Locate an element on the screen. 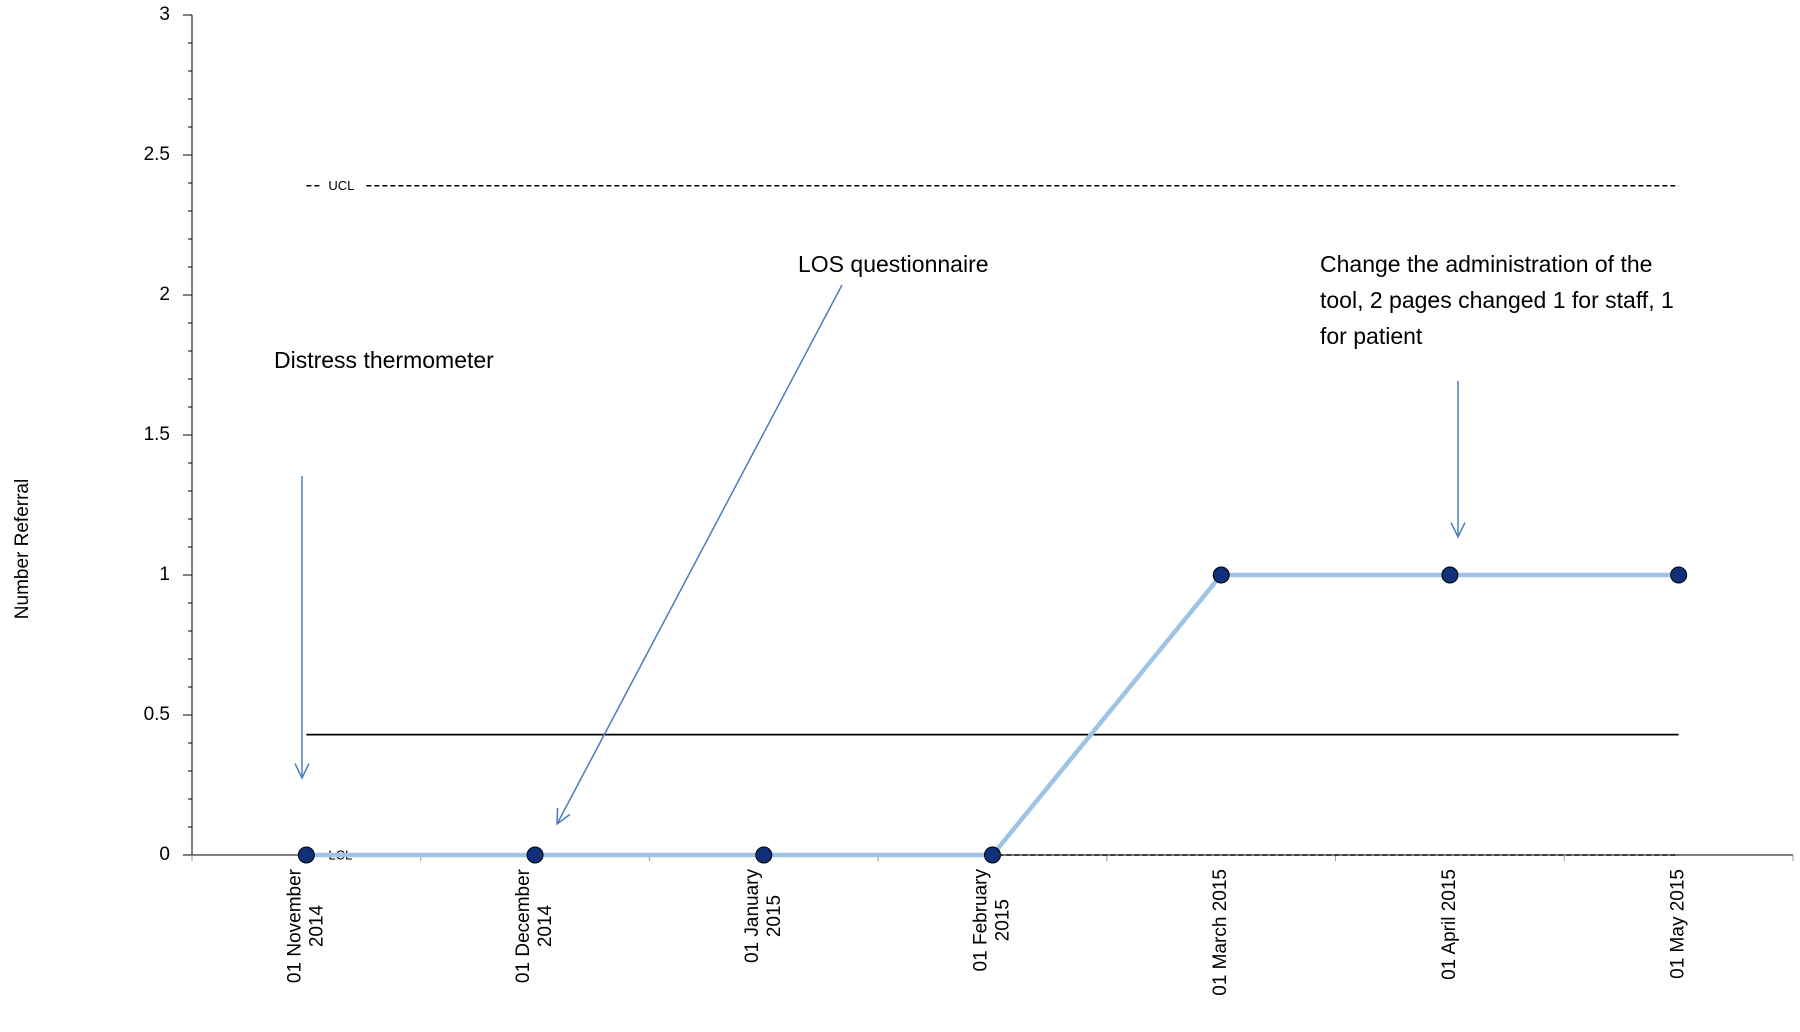 The height and width of the screenshot is (1032, 1800). x-tick-label: 01 November2014 is located at coordinates (305, 925).